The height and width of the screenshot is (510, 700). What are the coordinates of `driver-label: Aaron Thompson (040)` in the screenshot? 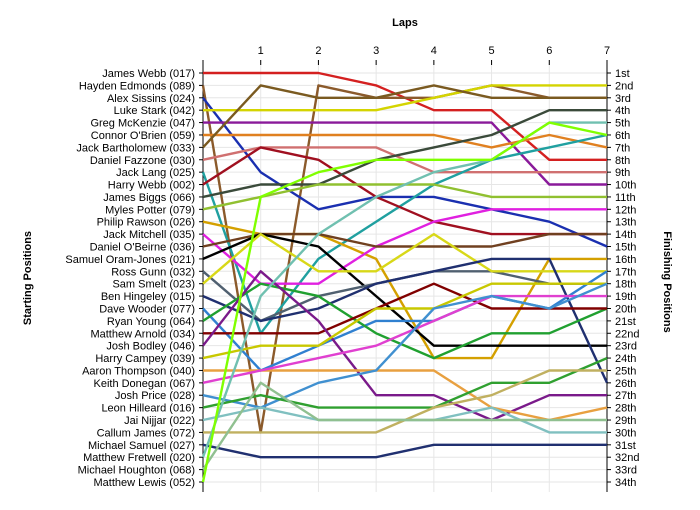 It's located at (138, 371).